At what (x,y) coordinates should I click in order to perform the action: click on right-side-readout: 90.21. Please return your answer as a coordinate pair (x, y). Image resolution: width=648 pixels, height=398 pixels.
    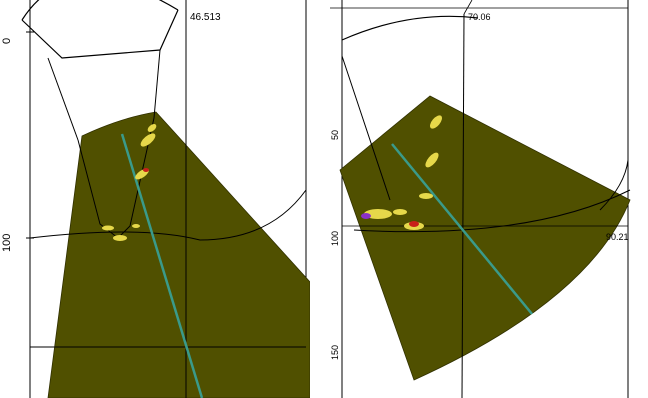
    Looking at the image, I should click on (617, 237).